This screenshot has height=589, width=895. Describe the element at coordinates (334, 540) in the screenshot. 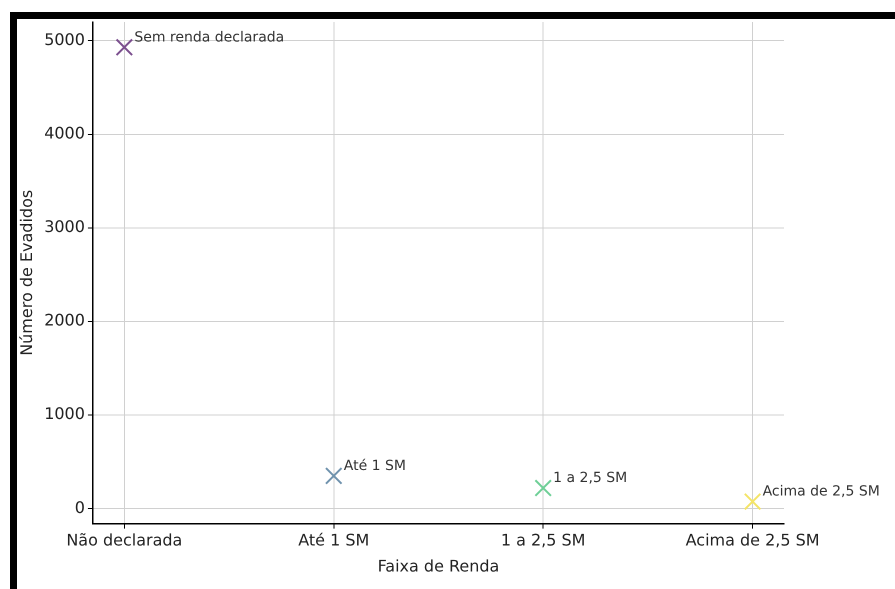

I see `x-tick-label: Até 1 SM` at that location.